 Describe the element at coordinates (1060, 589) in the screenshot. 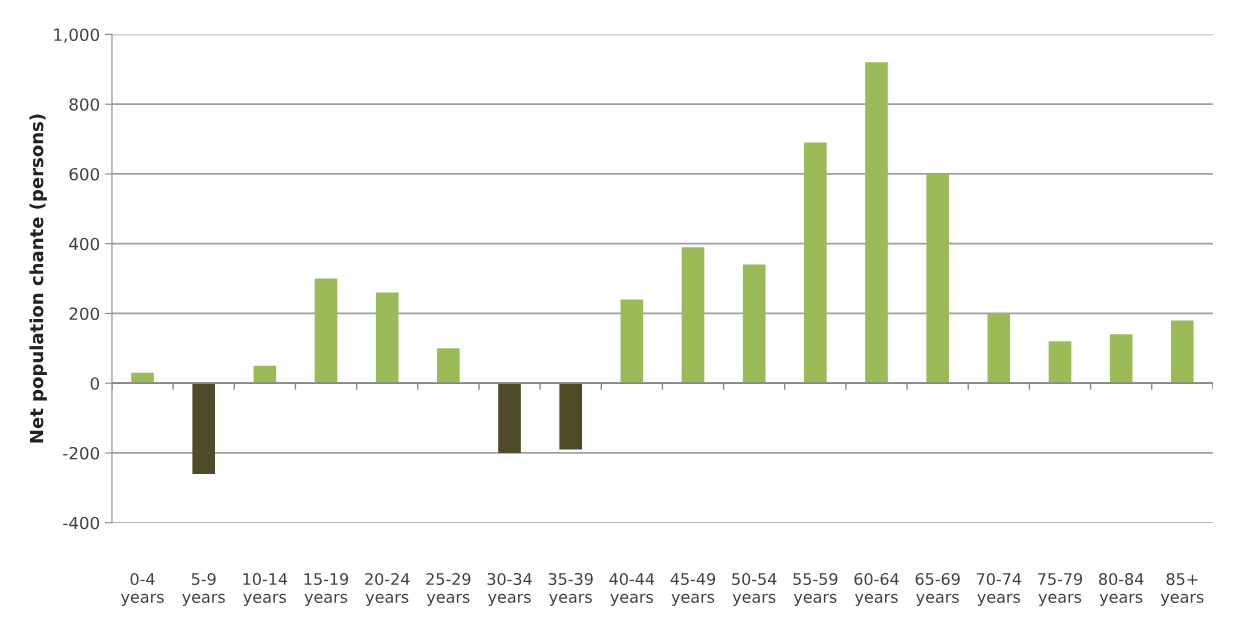

I see `x-tick-label: 75-79 years` at that location.